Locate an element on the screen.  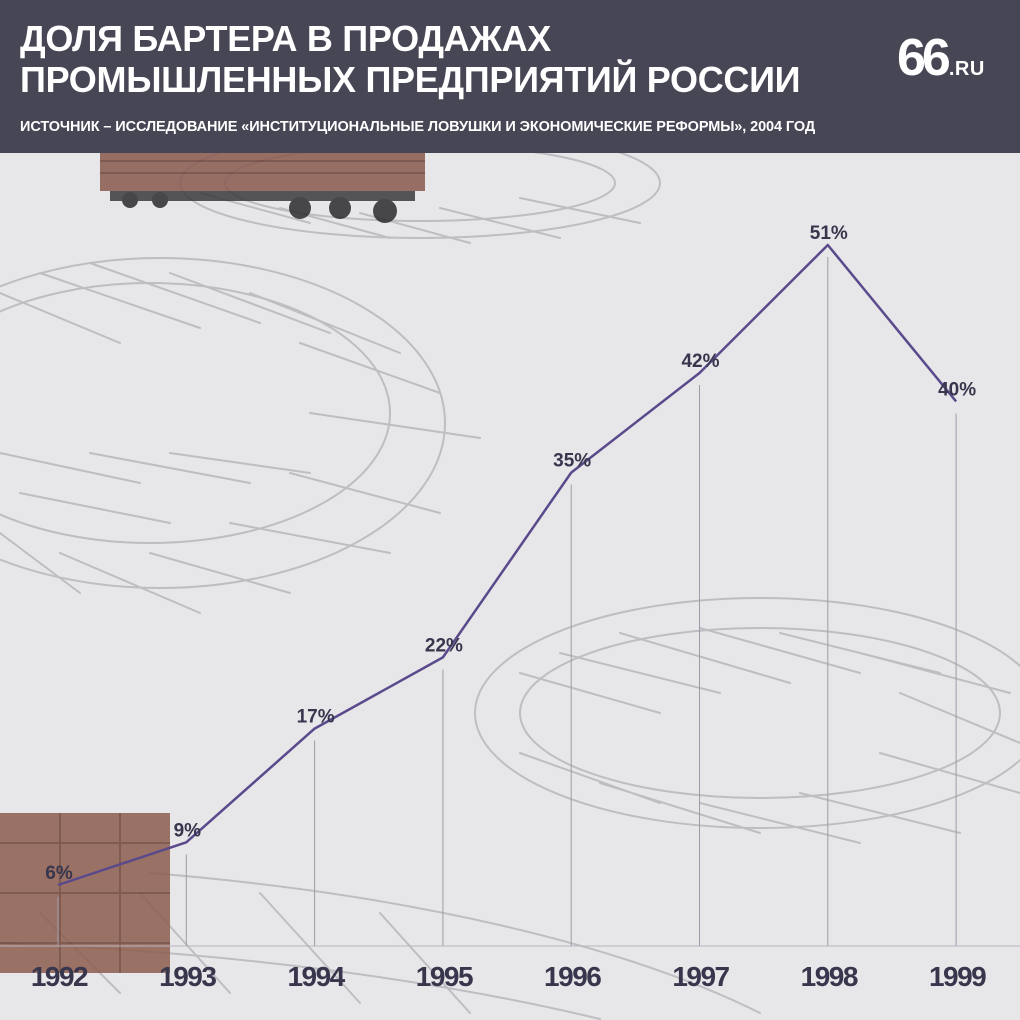
chart-title-line-2: ПРОМЫШЛЕННЫХ ПРЕДПРИЯТИЙ РОССИИ is located at coordinates (410, 79).